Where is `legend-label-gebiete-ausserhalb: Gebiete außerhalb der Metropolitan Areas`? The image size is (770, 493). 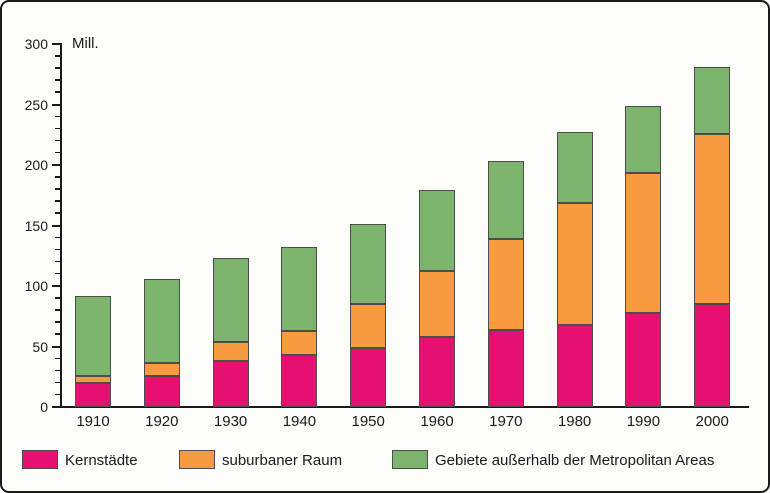 legend-label-gebiete-ausserhalb: Gebiete außerhalb der Metropolitan Areas is located at coordinates (575, 460).